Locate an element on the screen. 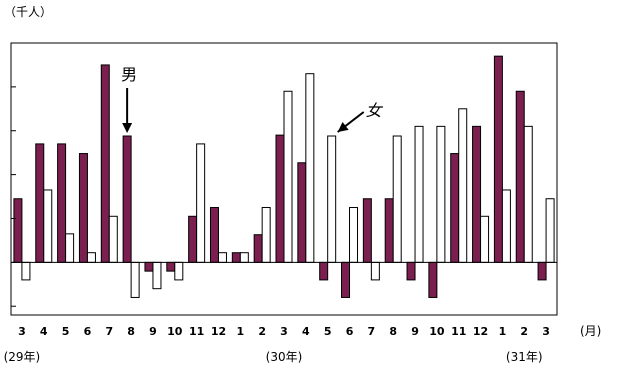 The image size is (623, 371). year-label: (29年) is located at coordinates (22, 357).